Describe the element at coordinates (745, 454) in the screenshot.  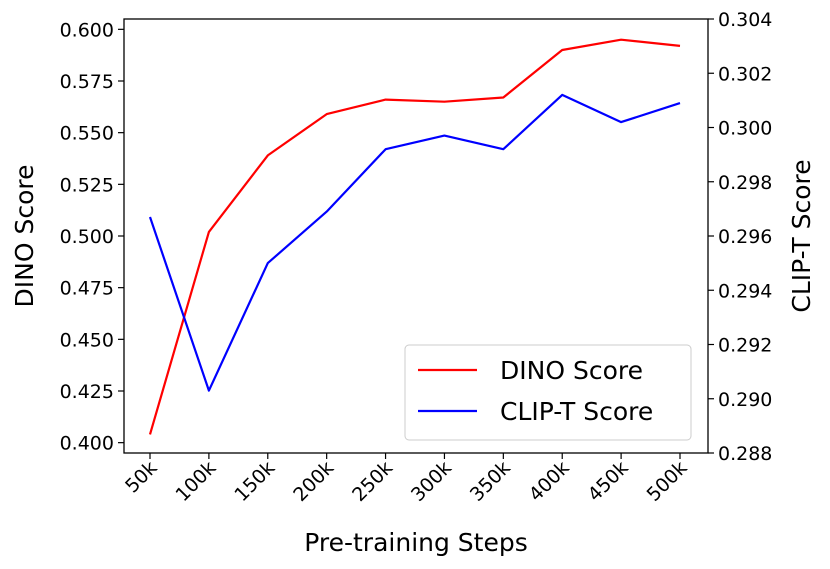
I see `right-y-tick-label: 0.288` at that location.